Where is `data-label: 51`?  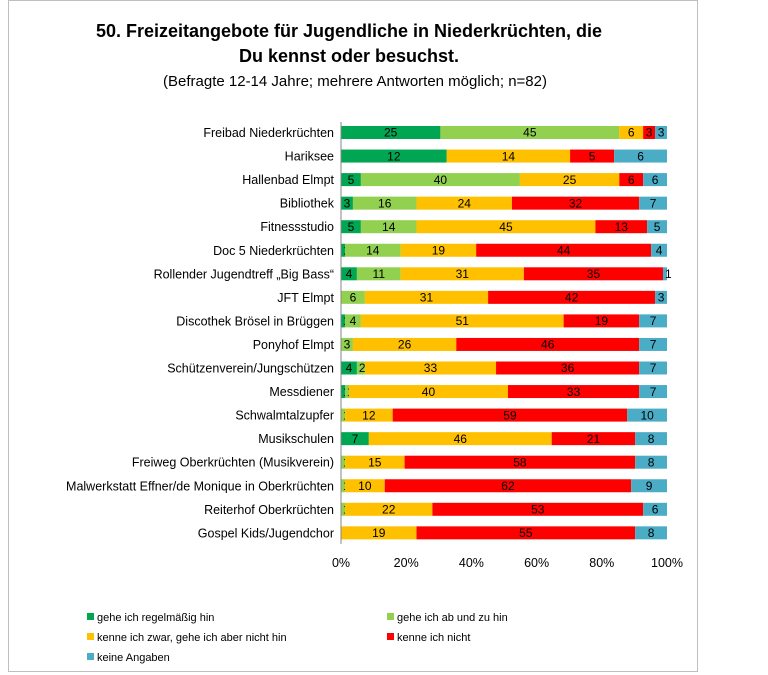
data-label: 51 is located at coordinates (463, 321).